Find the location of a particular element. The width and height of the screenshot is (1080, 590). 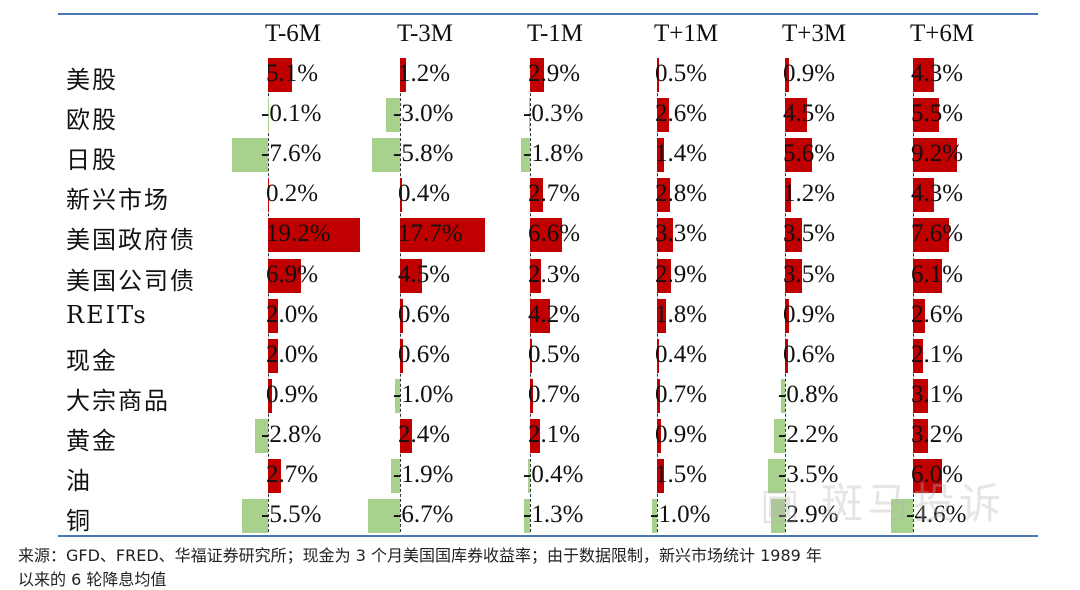

row-label: 黄金 is located at coordinates (92, 438).